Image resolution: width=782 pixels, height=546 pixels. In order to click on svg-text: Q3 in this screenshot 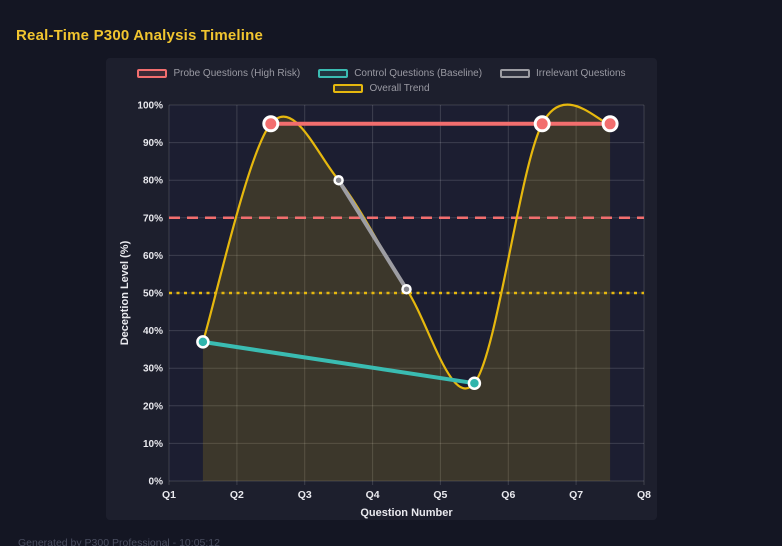, I will do `click(305, 495)`.